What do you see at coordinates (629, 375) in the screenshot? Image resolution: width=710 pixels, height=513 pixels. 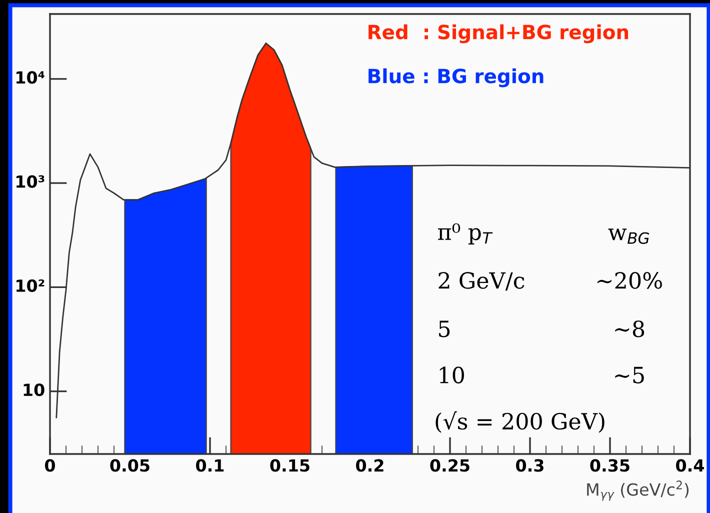 I see `annotation: ~5` at bounding box center [629, 375].